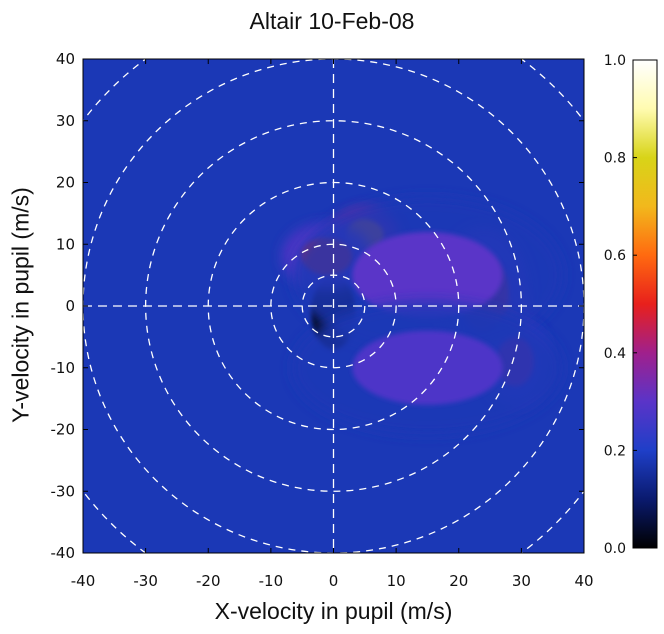 This screenshot has width=664, height=634. What do you see at coordinates (65, 59) in the screenshot?
I see `y-tick-label: 40` at bounding box center [65, 59].